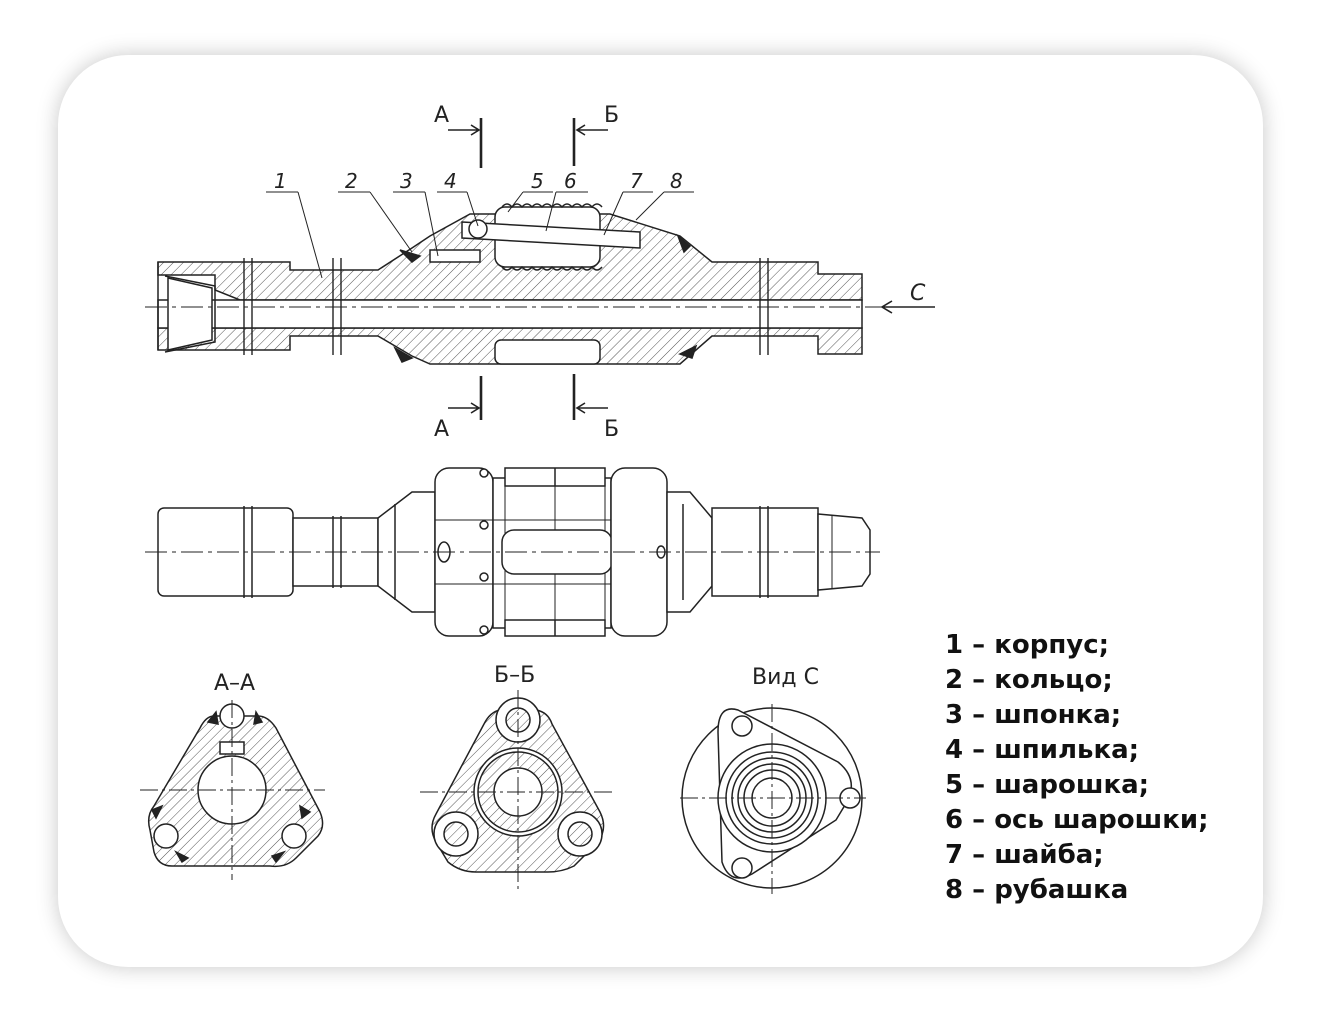 The width and height of the screenshot is (1324, 1024). Describe the element at coordinates (1029, 680) in the screenshot. I see `legend-item: 2 – кольцо;` at that location.